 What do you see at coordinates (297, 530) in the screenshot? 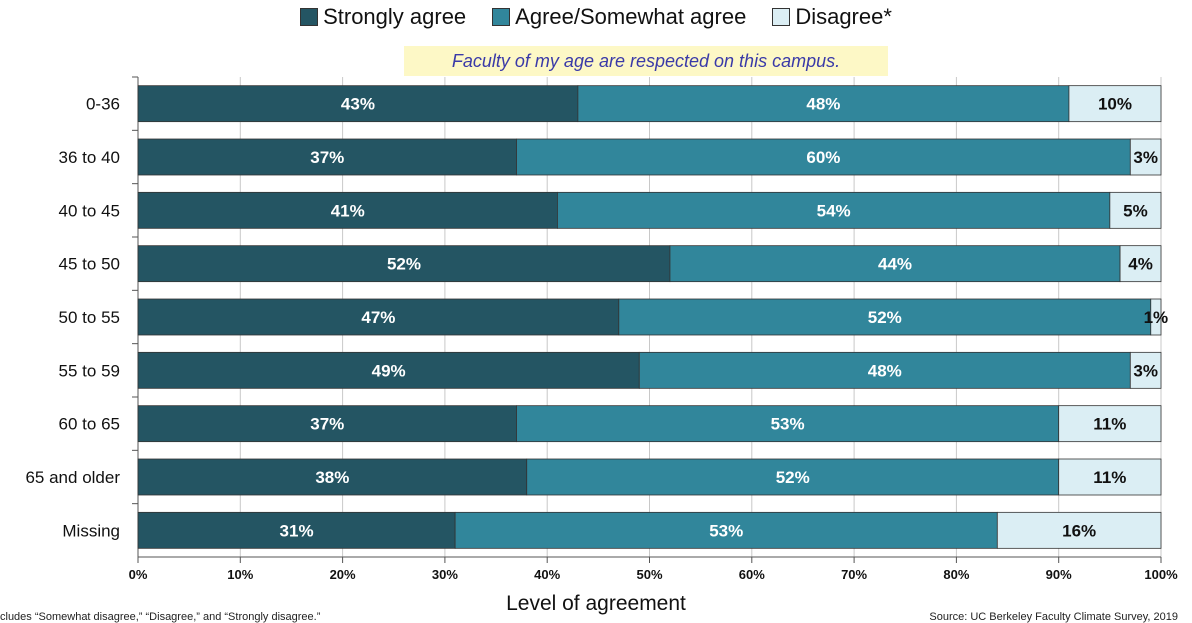
I see `data-label: 31%` at bounding box center [297, 530].